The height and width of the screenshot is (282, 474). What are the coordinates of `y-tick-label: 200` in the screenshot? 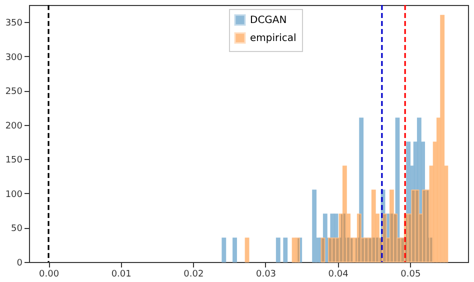 It's located at (14, 126).